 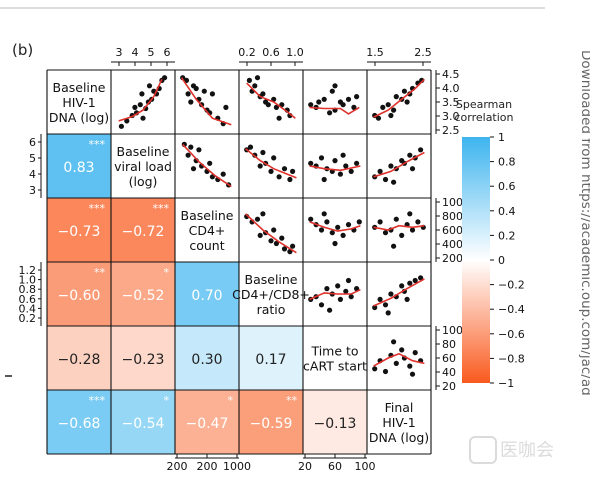 What do you see at coordinates (143, 181) in the screenshot?
I see `variable-label-line: (log)` at bounding box center [143, 181].